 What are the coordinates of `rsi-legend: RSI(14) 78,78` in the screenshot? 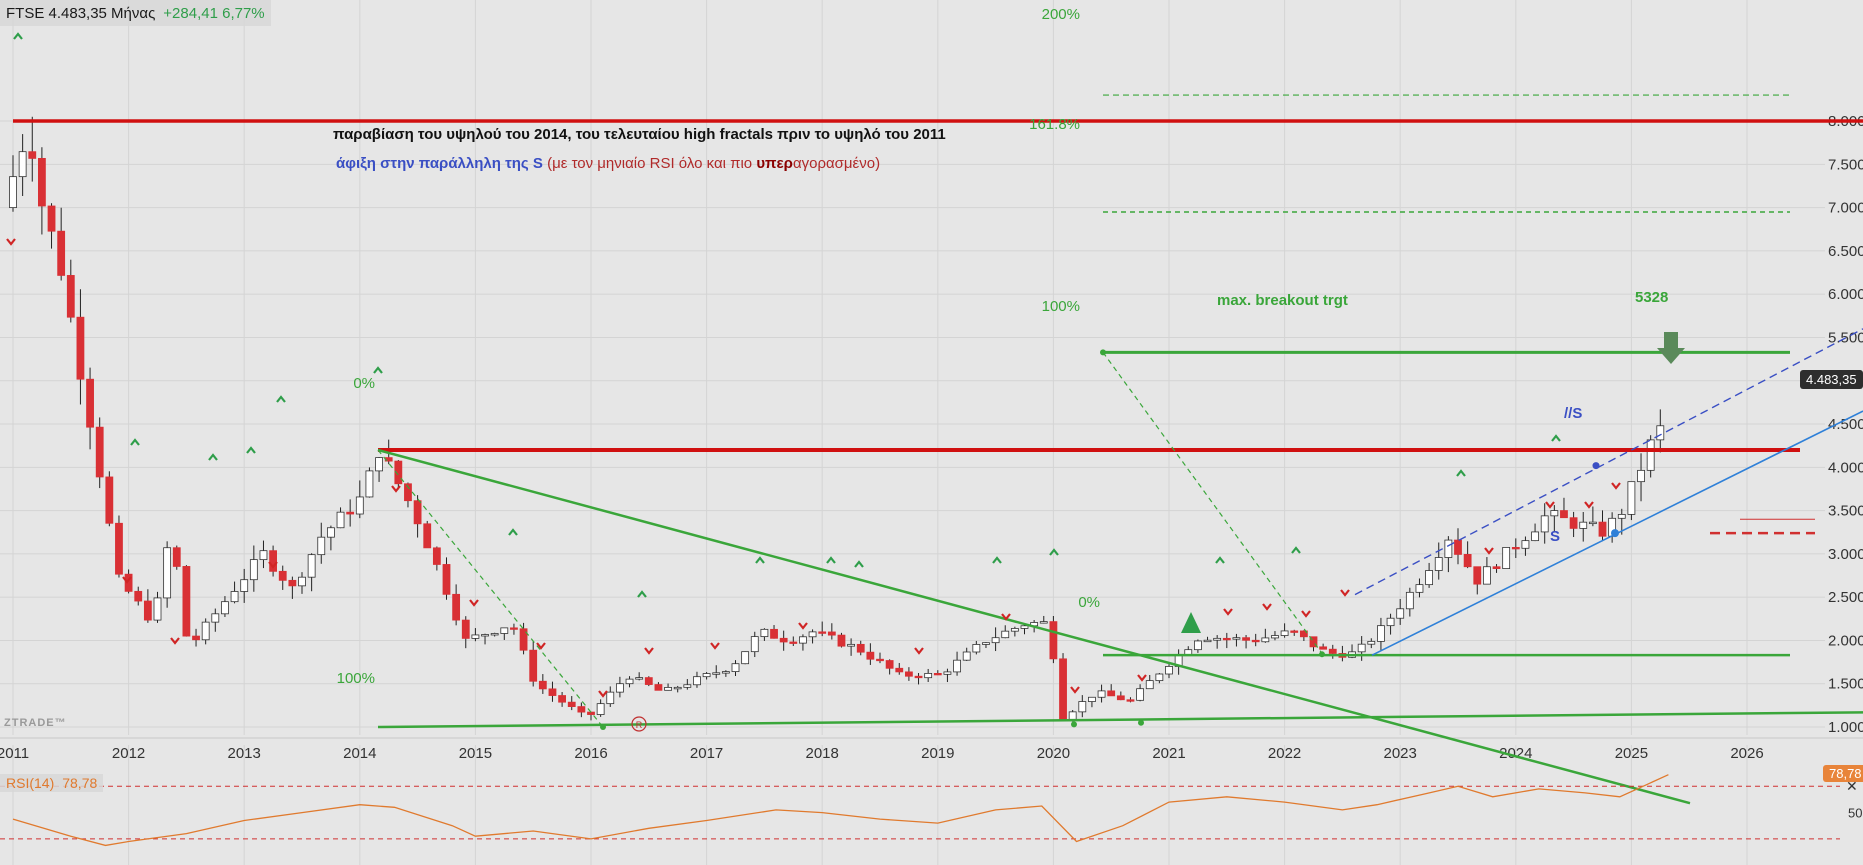 It's located at (52, 783).